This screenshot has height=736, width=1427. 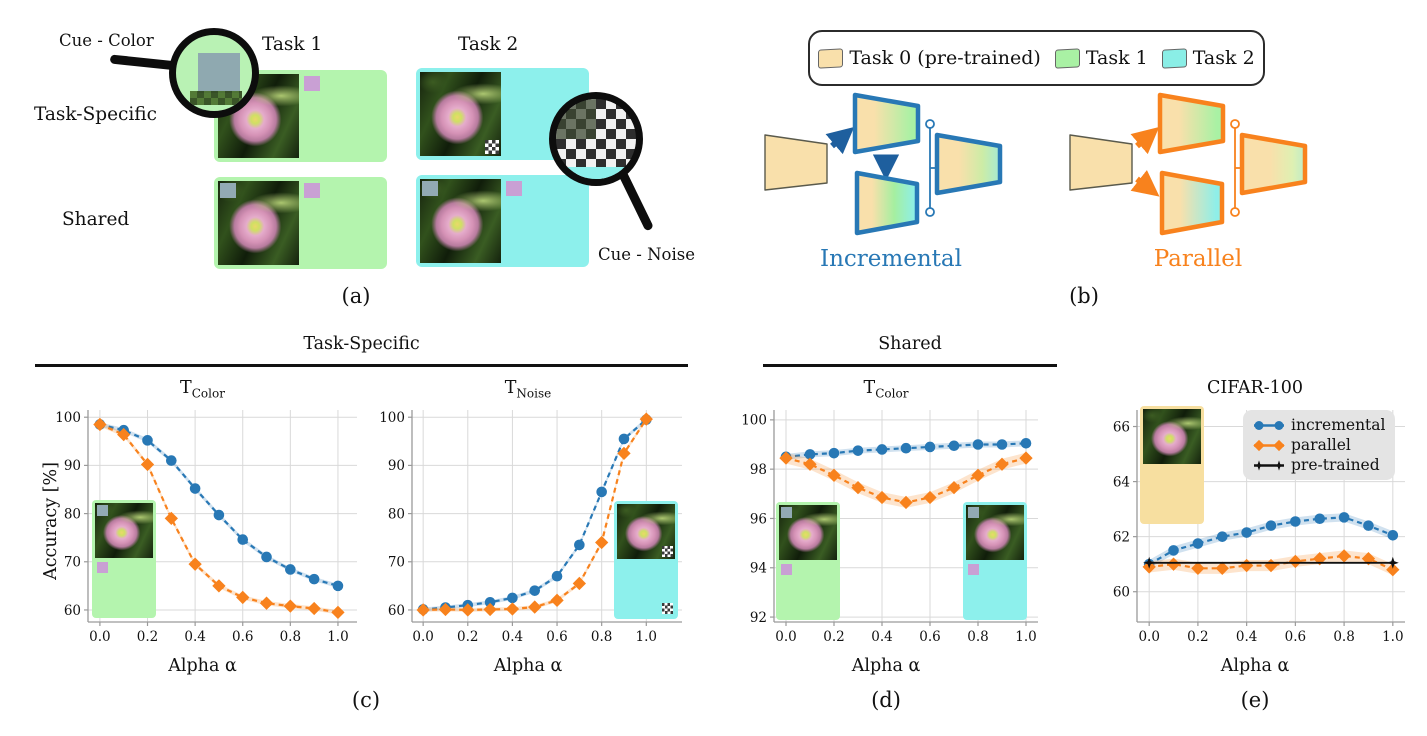 What do you see at coordinates (887, 203) in the screenshot?
I see `incremental-task2-trapezoid` at bounding box center [887, 203].